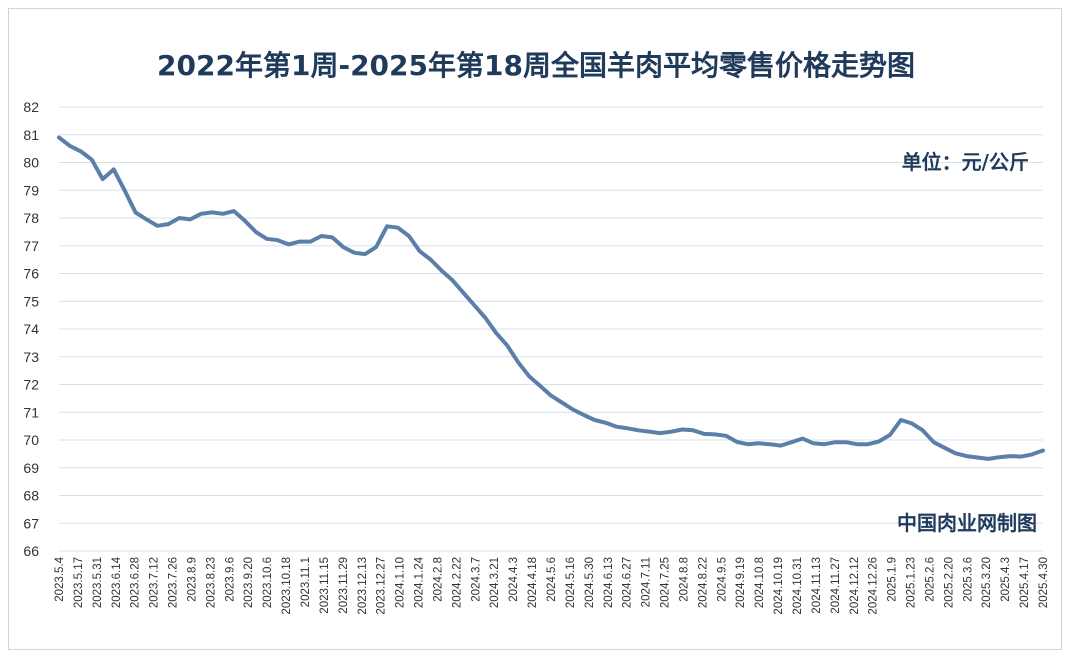 The height and width of the screenshot is (658, 1072). Describe the element at coordinates (893, 579) in the screenshot. I see `x-tick-label: 2025.1.9` at that location.